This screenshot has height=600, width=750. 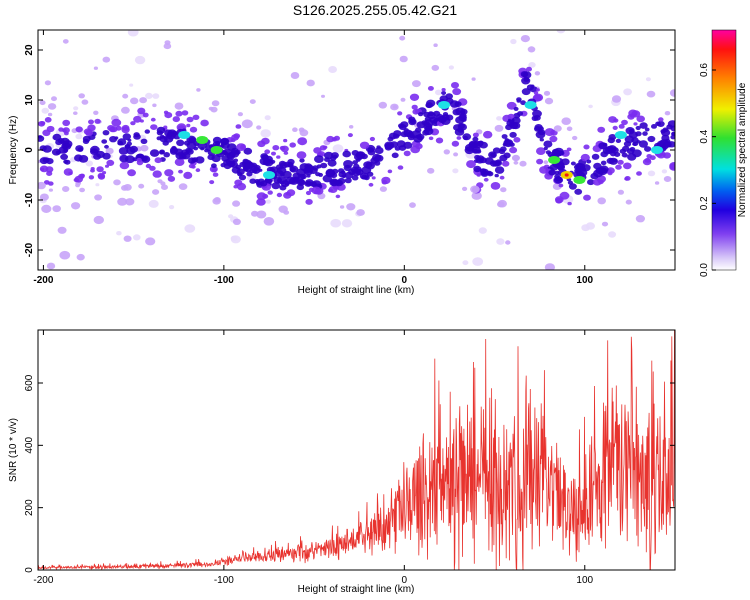 What do you see at coordinates (704, 203) in the screenshot?
I see `colorbar-tick-label: 0.2` at bounding box center [704, 203].